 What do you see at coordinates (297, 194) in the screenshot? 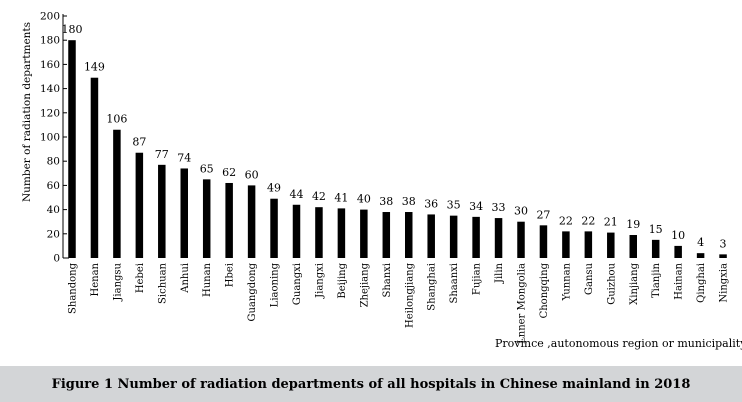
I see `data-label: 44` at bounding box center [297, 194].